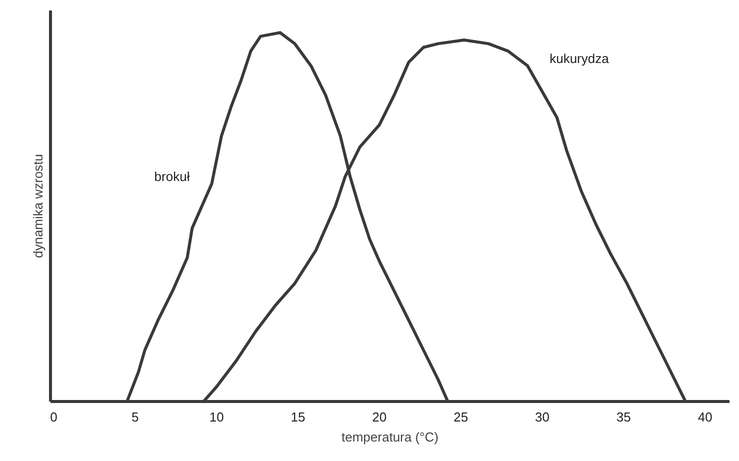 The height and width of the screenshot is (461, 739). I want to click on x-tick-label: 5, so click(135, 417).